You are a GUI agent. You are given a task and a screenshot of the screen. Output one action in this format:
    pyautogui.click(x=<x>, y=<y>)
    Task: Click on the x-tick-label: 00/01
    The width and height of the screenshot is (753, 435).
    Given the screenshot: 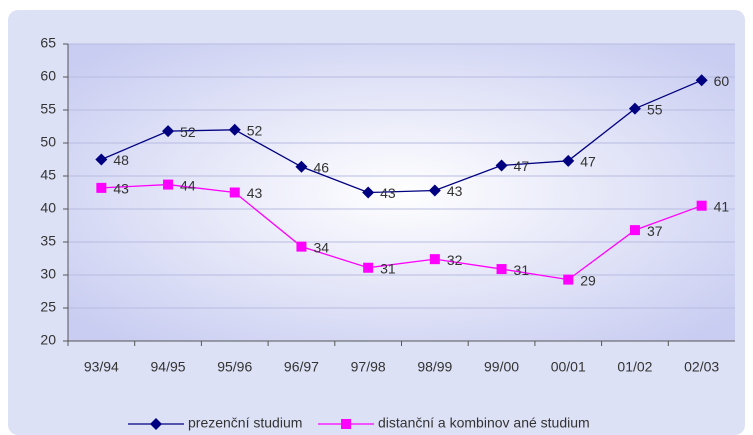 What is the action you would take?
    pyautogui.click(x=568, y=367)
    